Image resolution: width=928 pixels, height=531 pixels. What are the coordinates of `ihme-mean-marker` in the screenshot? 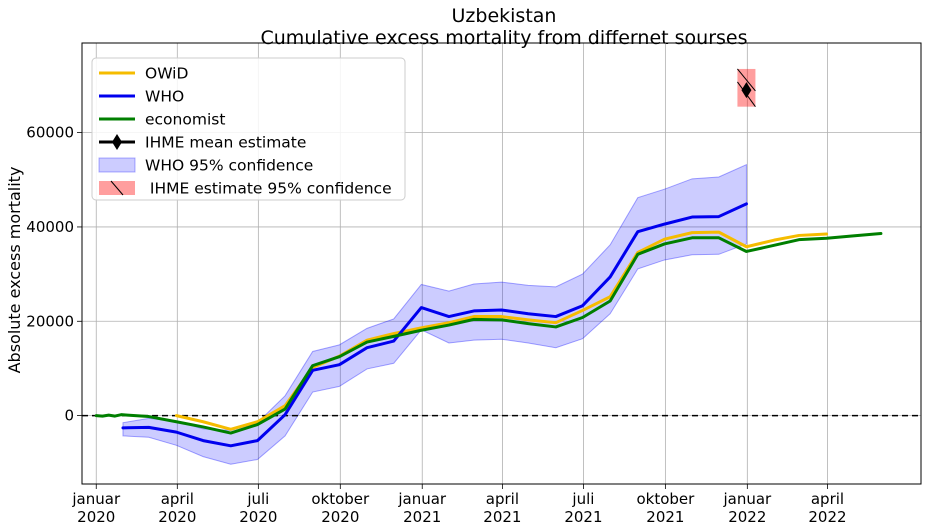 It's located at (746, 90).